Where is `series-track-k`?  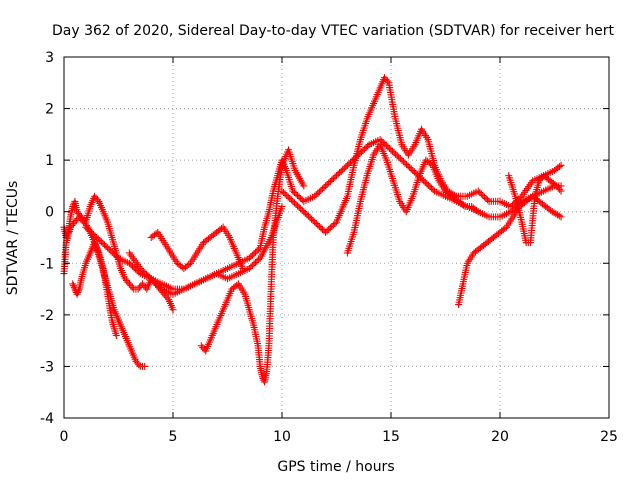
series-track-k is located at coordinates (535, 209).